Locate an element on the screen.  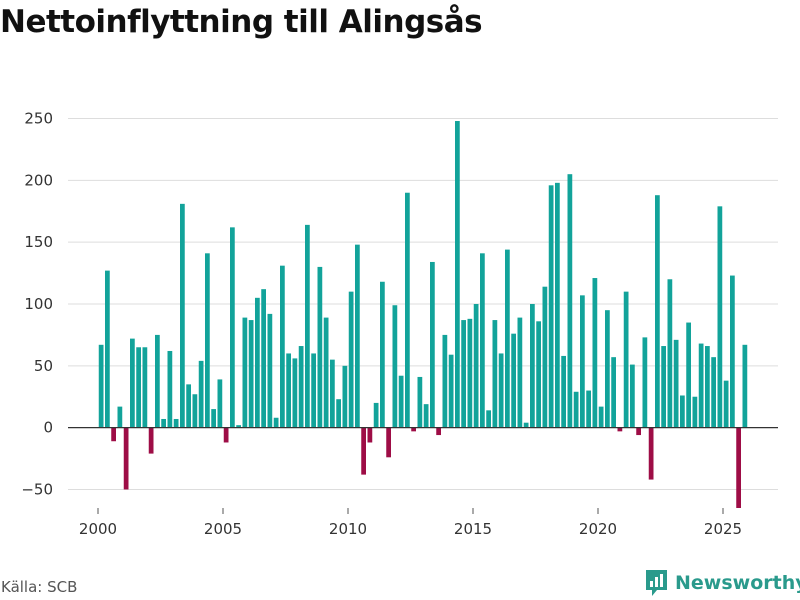
y-tick-label: 100 is located at coordinates (38, 304).